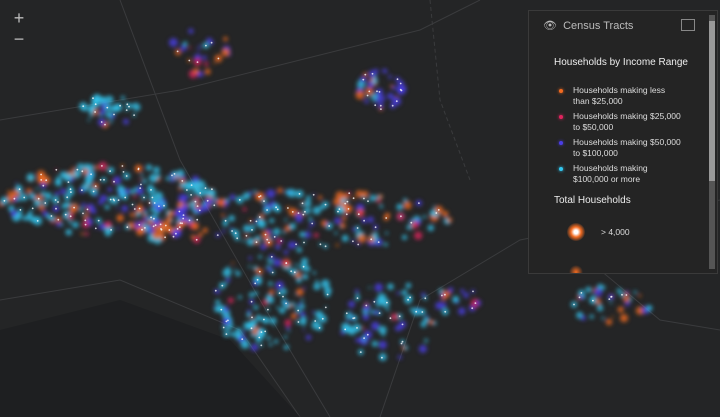  I want to click on menu-button, so click(688, 25).